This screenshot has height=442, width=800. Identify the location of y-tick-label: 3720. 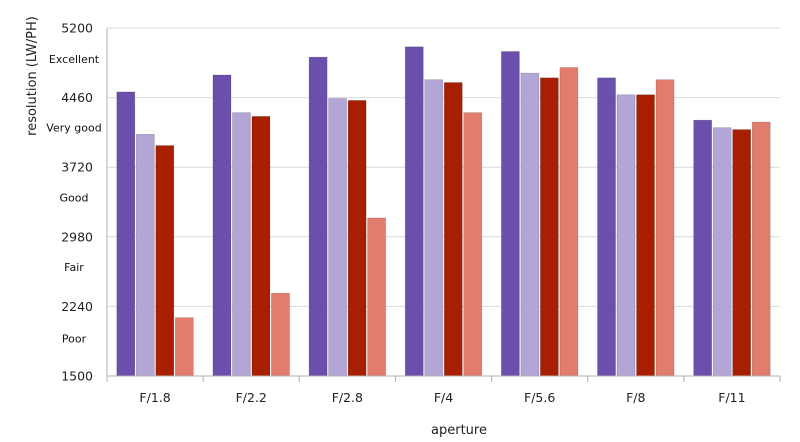
(77, 167).